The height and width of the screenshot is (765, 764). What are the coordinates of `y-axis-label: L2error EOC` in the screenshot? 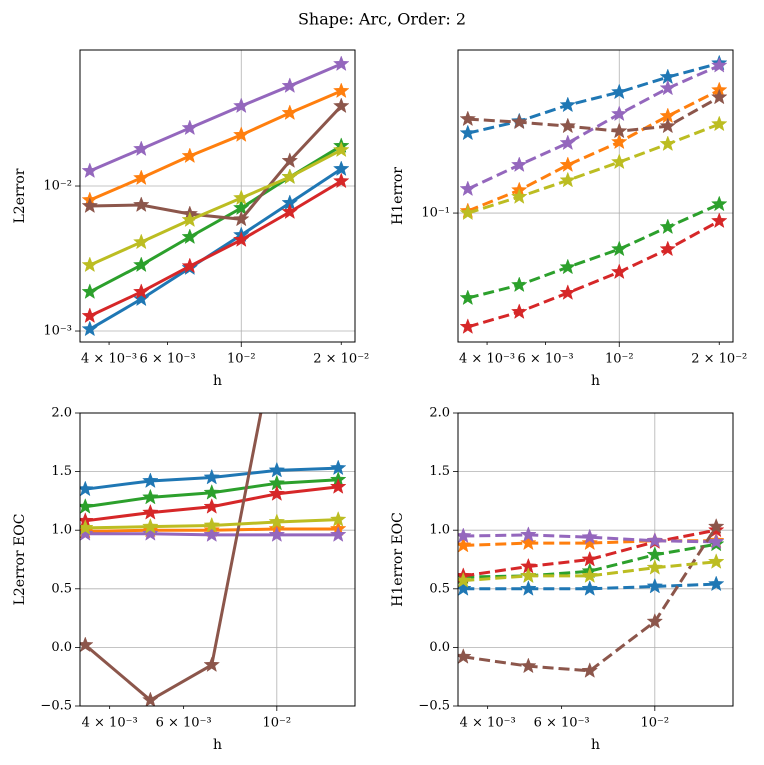 It's located at (20, 560).